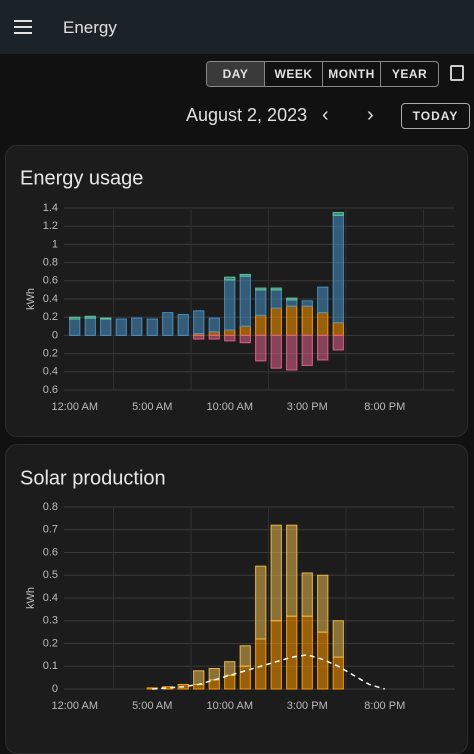 The height and width of the screenshot is (754, 474). I want to click on period-button: MONTH, so click(351, 74).